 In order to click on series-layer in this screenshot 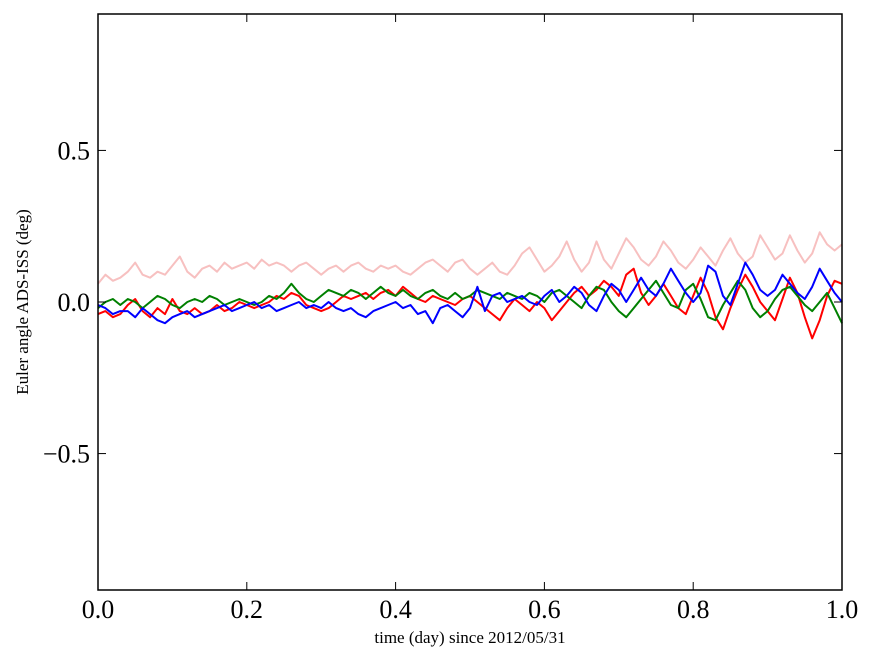, I will do `click(470, 285)`.